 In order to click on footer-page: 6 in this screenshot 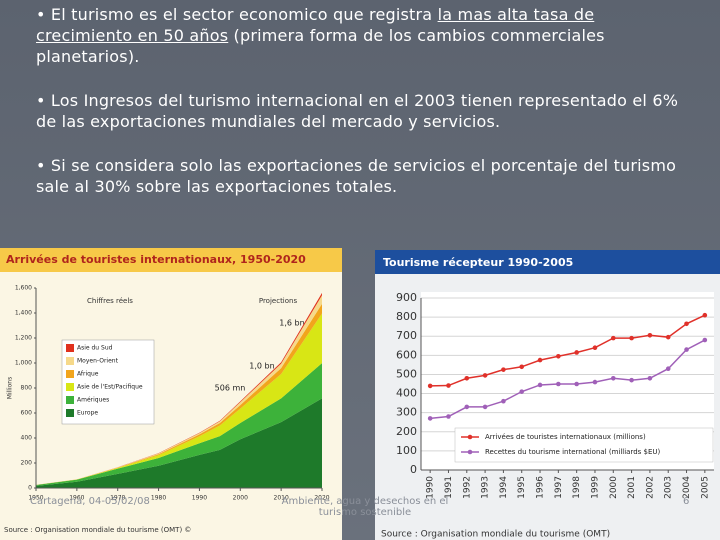, I will do `click(686, 501)`.